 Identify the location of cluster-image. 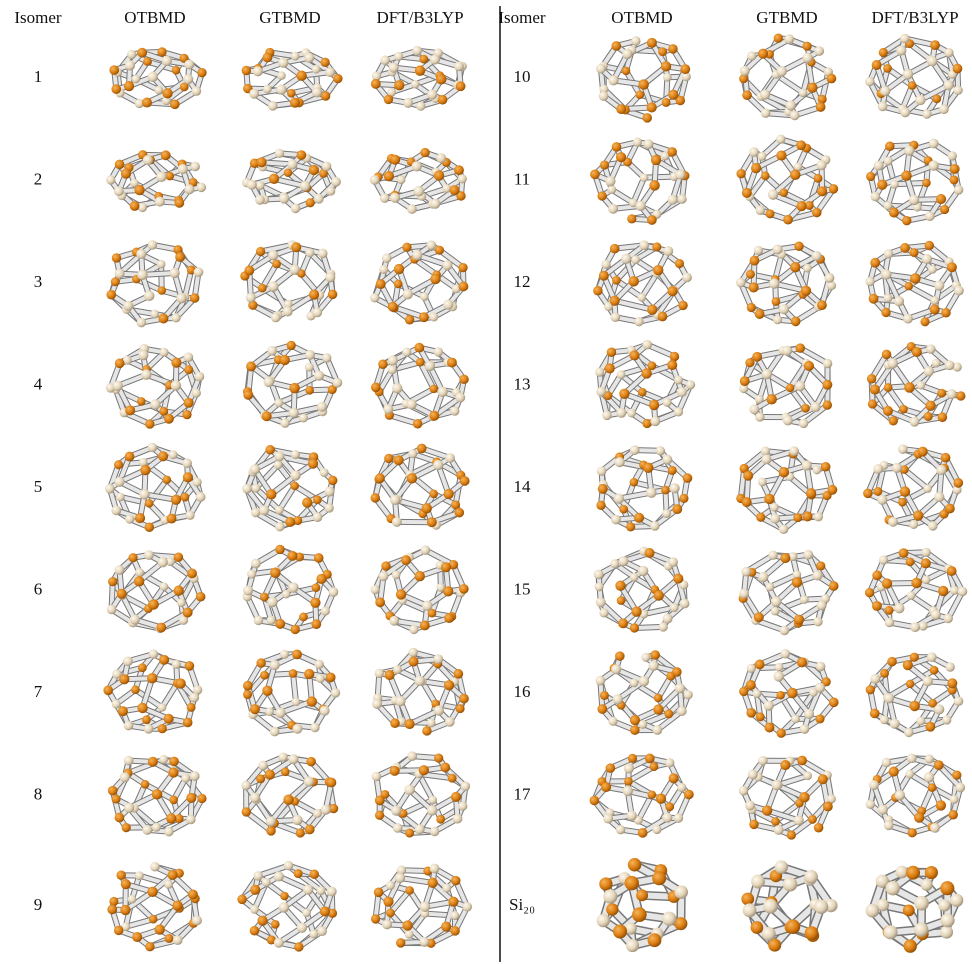
(916, 590).